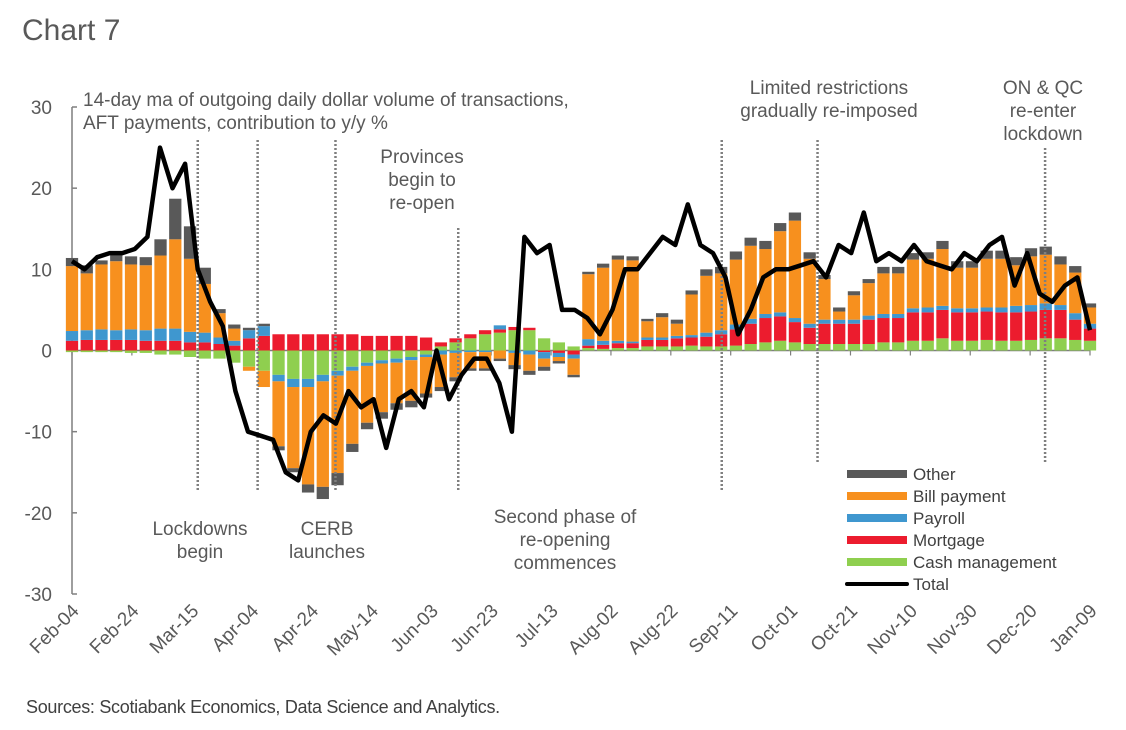 Image resolution: width=1126 pixels, height=730 pixels. What do you see at coordinates (422, 203) in the screenshot?
I see `event-annotation-text: re-open` at bounding box center [422, 203].